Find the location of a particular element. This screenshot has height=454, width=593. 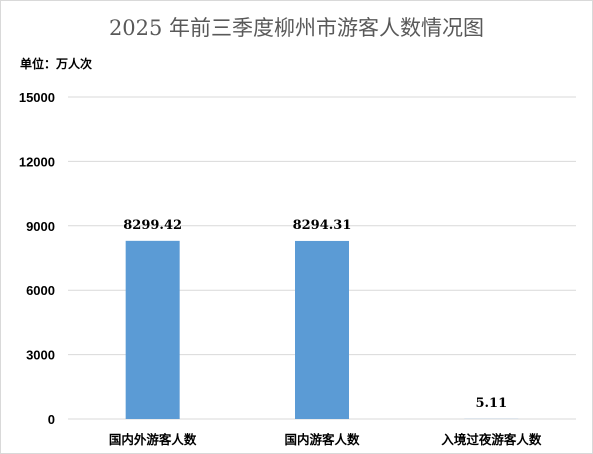

y-tick-label: 12000 is located at coordinates (37, 161).